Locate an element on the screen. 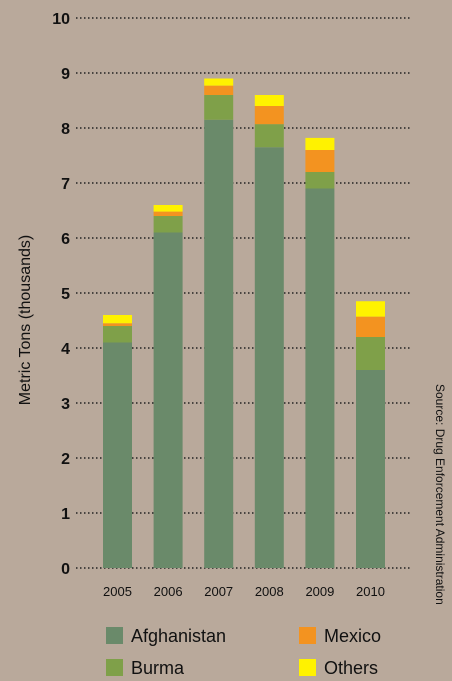 The height and width of the screenshot is (681, 452). y-tick-label: 5 is located at coordinates (65, 294).